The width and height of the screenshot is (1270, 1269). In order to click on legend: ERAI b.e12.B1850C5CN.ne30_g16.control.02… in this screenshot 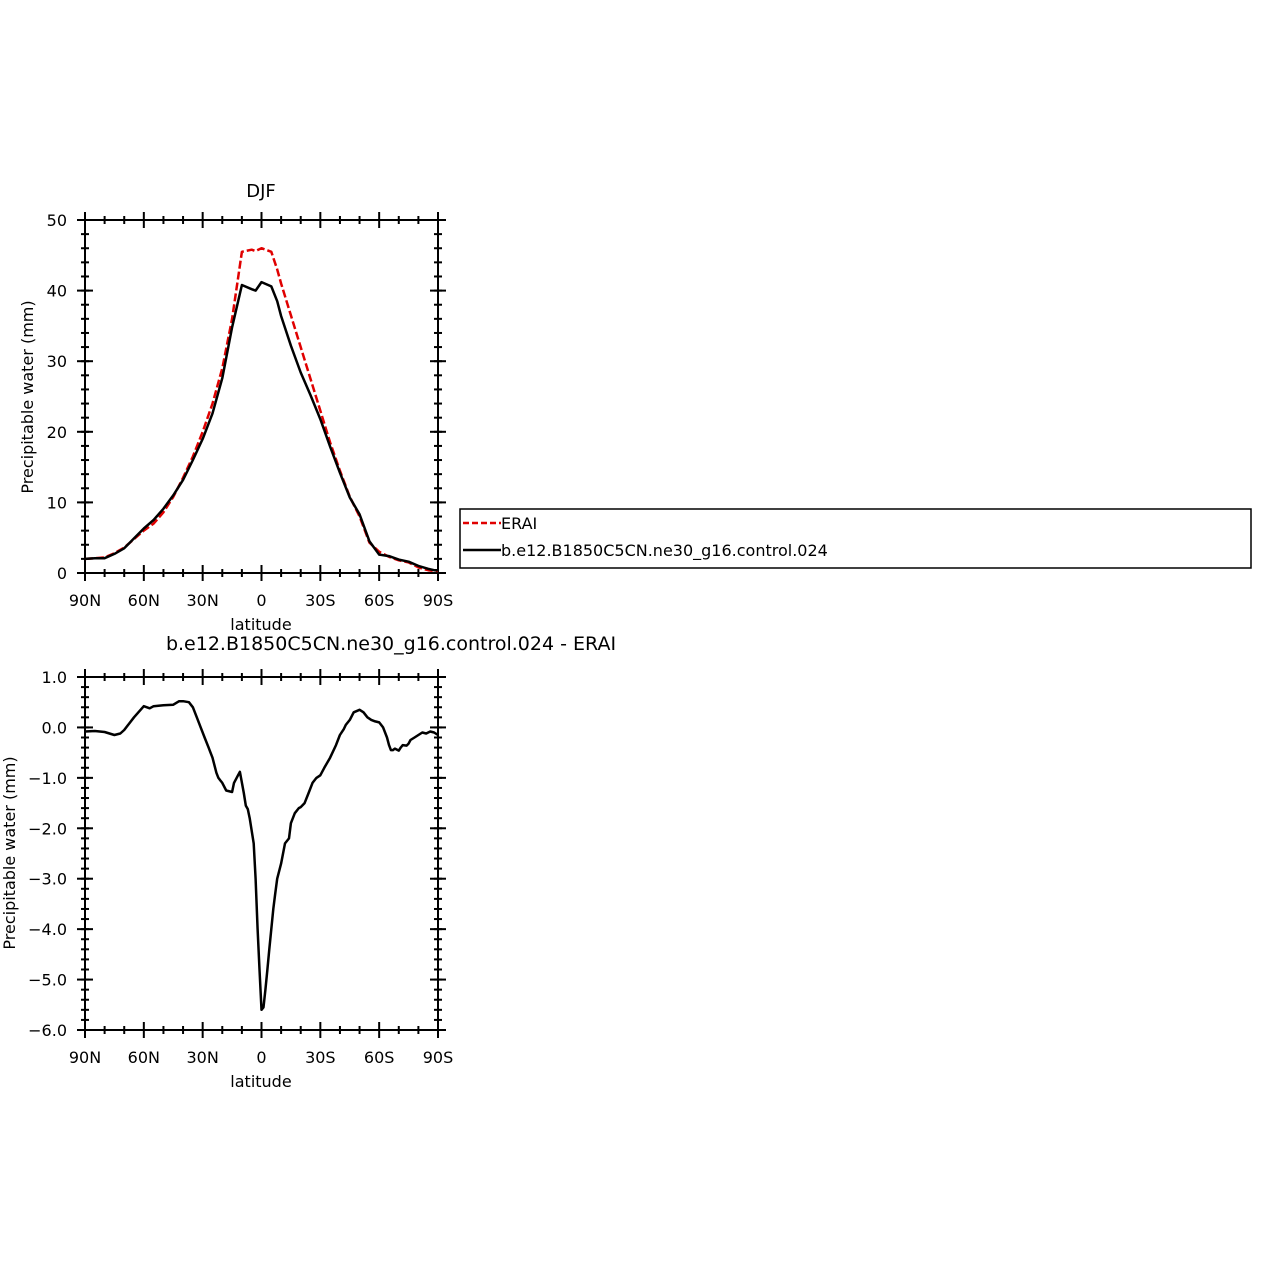, I will do `click(855, 538)`.